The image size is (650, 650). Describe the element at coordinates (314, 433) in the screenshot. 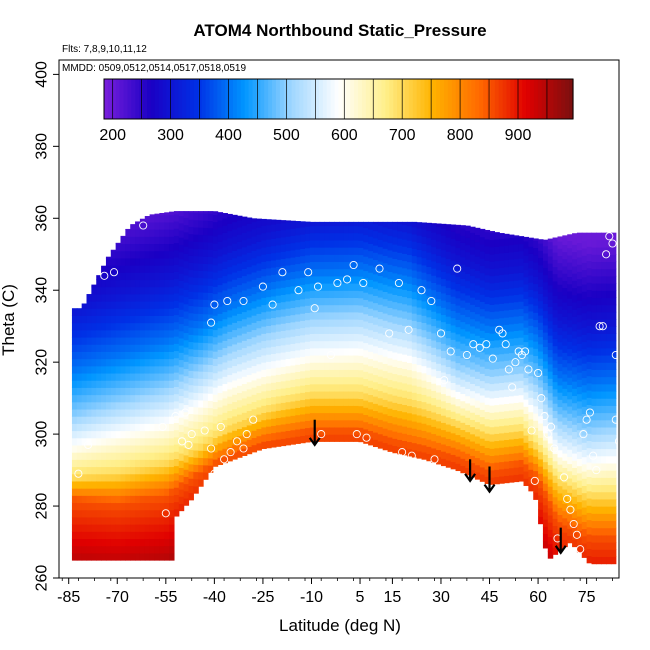

I see `flight-marker-arrow` at that location.